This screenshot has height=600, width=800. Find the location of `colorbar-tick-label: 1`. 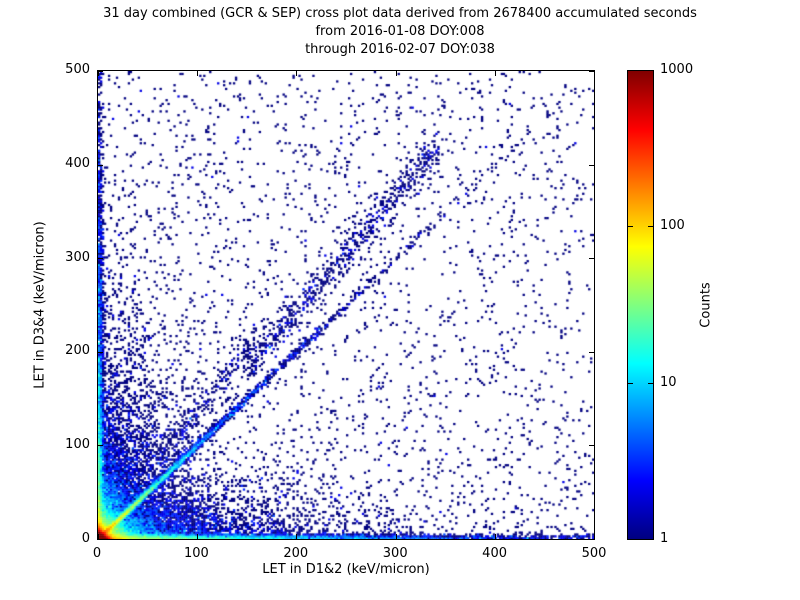

colorbar-tick-label: 1 is located at coordinates (664, 538).